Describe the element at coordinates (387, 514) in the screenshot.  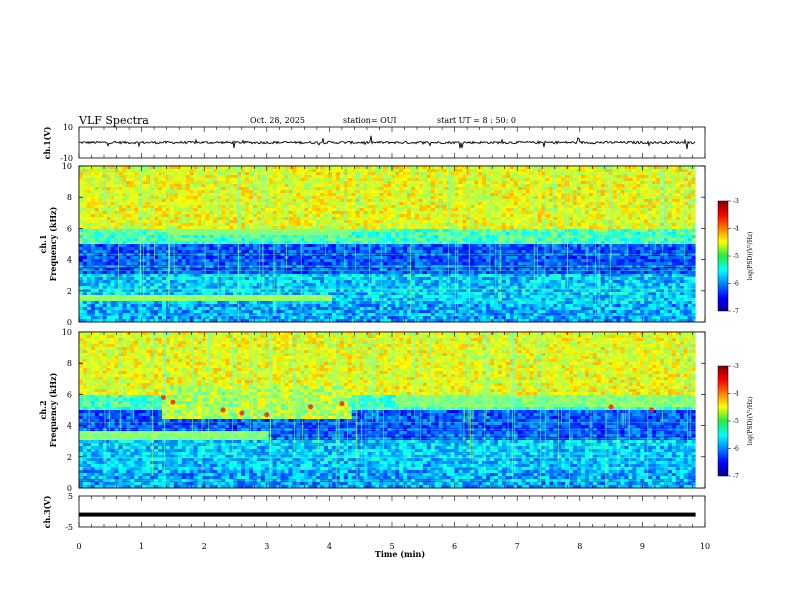
I see `ch3-wave-line` at that location.